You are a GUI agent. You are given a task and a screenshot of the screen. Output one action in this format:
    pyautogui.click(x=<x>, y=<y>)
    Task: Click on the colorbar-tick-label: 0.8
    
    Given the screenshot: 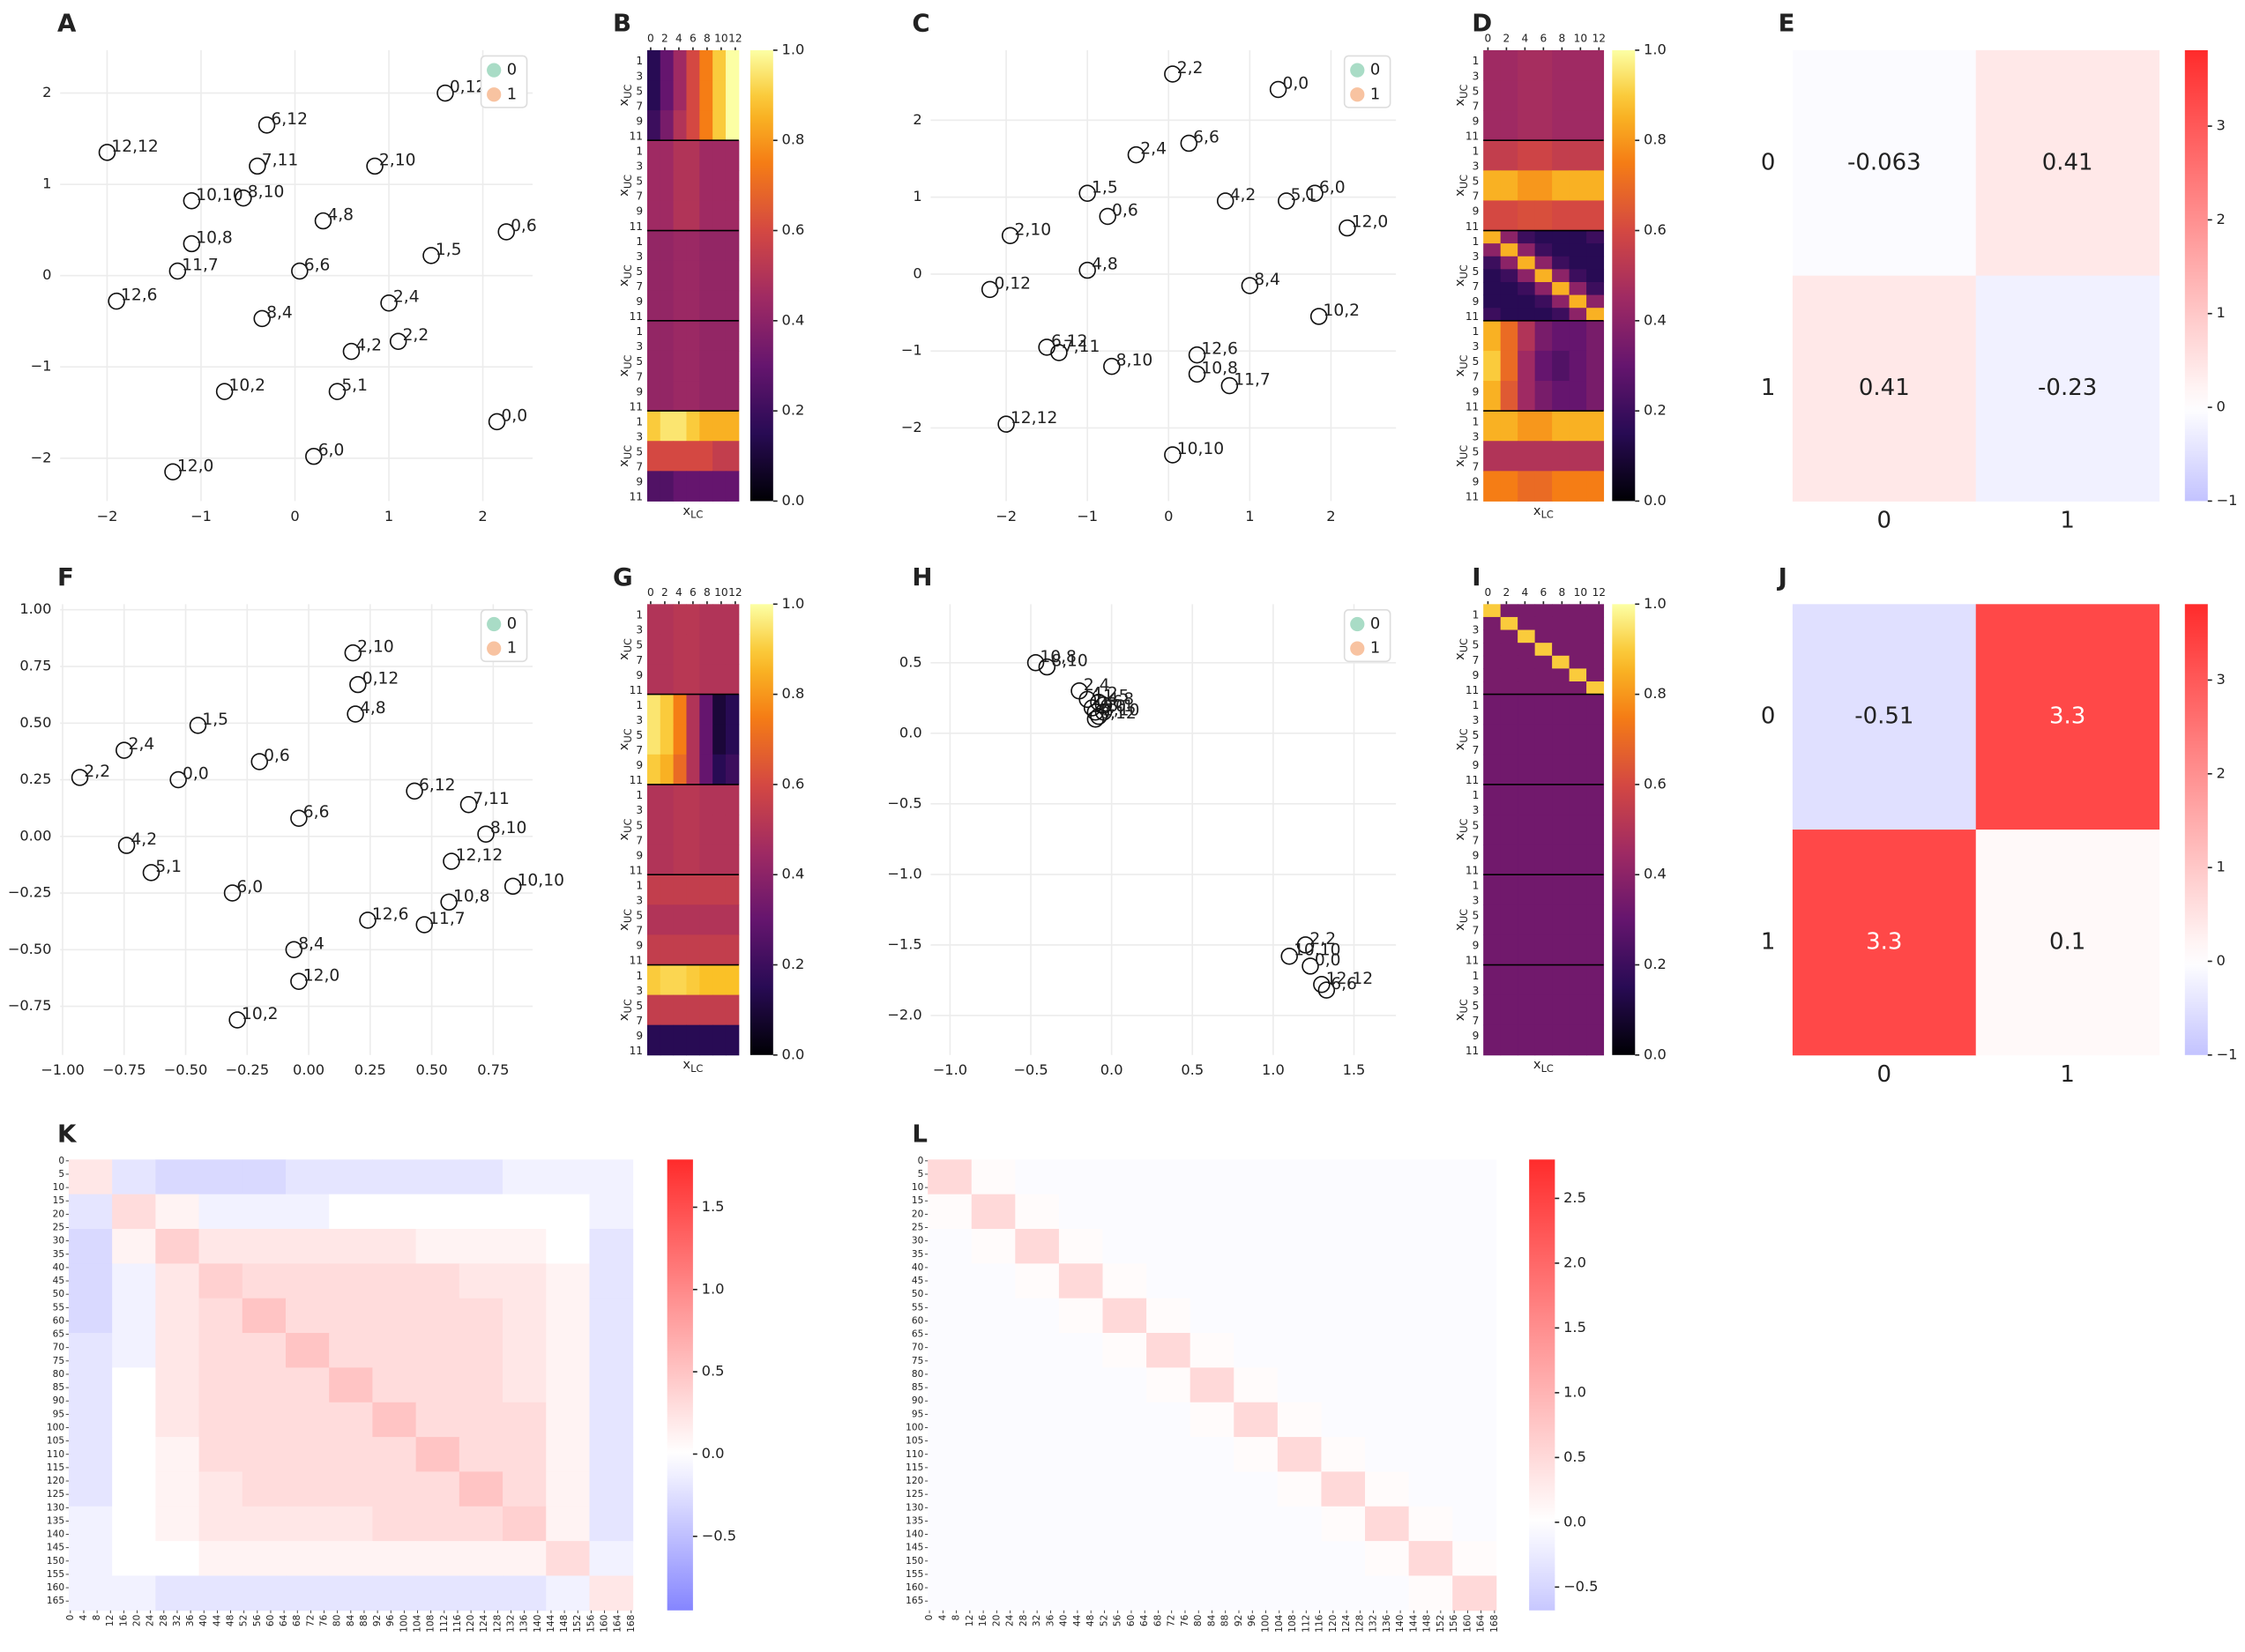 What is the action you would take?
    pyautogui.click(x=1656, y=693)
    